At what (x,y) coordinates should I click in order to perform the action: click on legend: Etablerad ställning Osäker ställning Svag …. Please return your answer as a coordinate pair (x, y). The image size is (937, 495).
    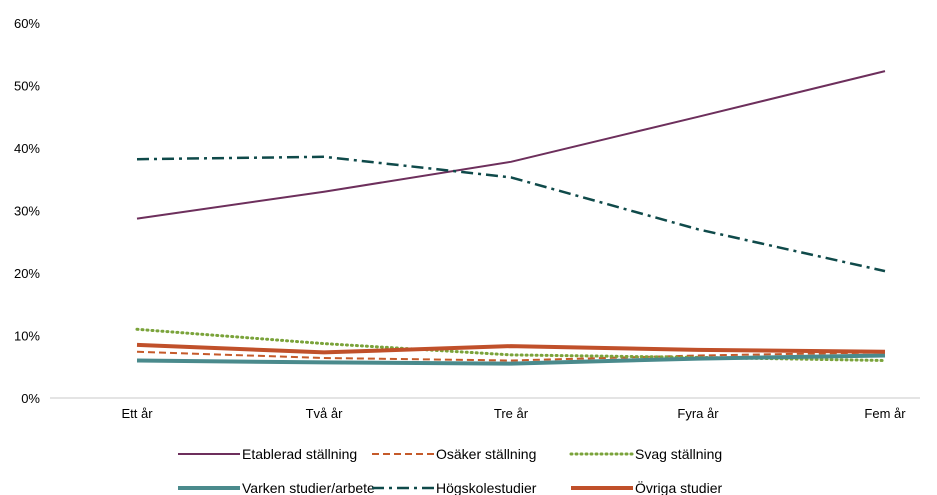
    Looking at the image, I should click on (450, 470).